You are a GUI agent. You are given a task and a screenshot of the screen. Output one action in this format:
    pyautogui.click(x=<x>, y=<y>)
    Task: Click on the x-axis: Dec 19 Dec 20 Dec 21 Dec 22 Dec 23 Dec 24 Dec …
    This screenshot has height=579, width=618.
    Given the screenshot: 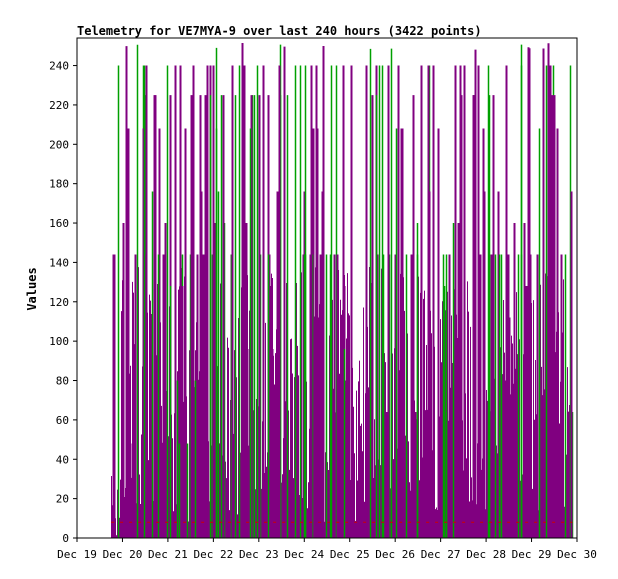 What is the action you would take?
    pyautogui.click(x=327, y=549)
    